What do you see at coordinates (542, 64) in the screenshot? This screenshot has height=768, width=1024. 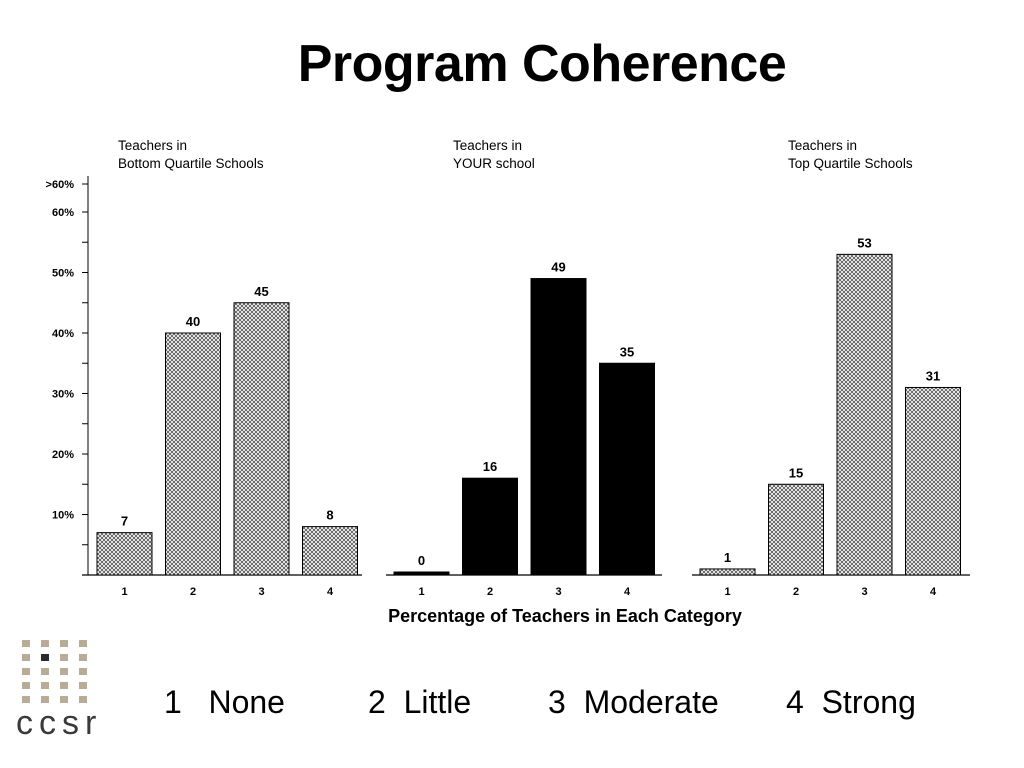 I see `page-title: Program Coherence` at bounding box center [542, 64].